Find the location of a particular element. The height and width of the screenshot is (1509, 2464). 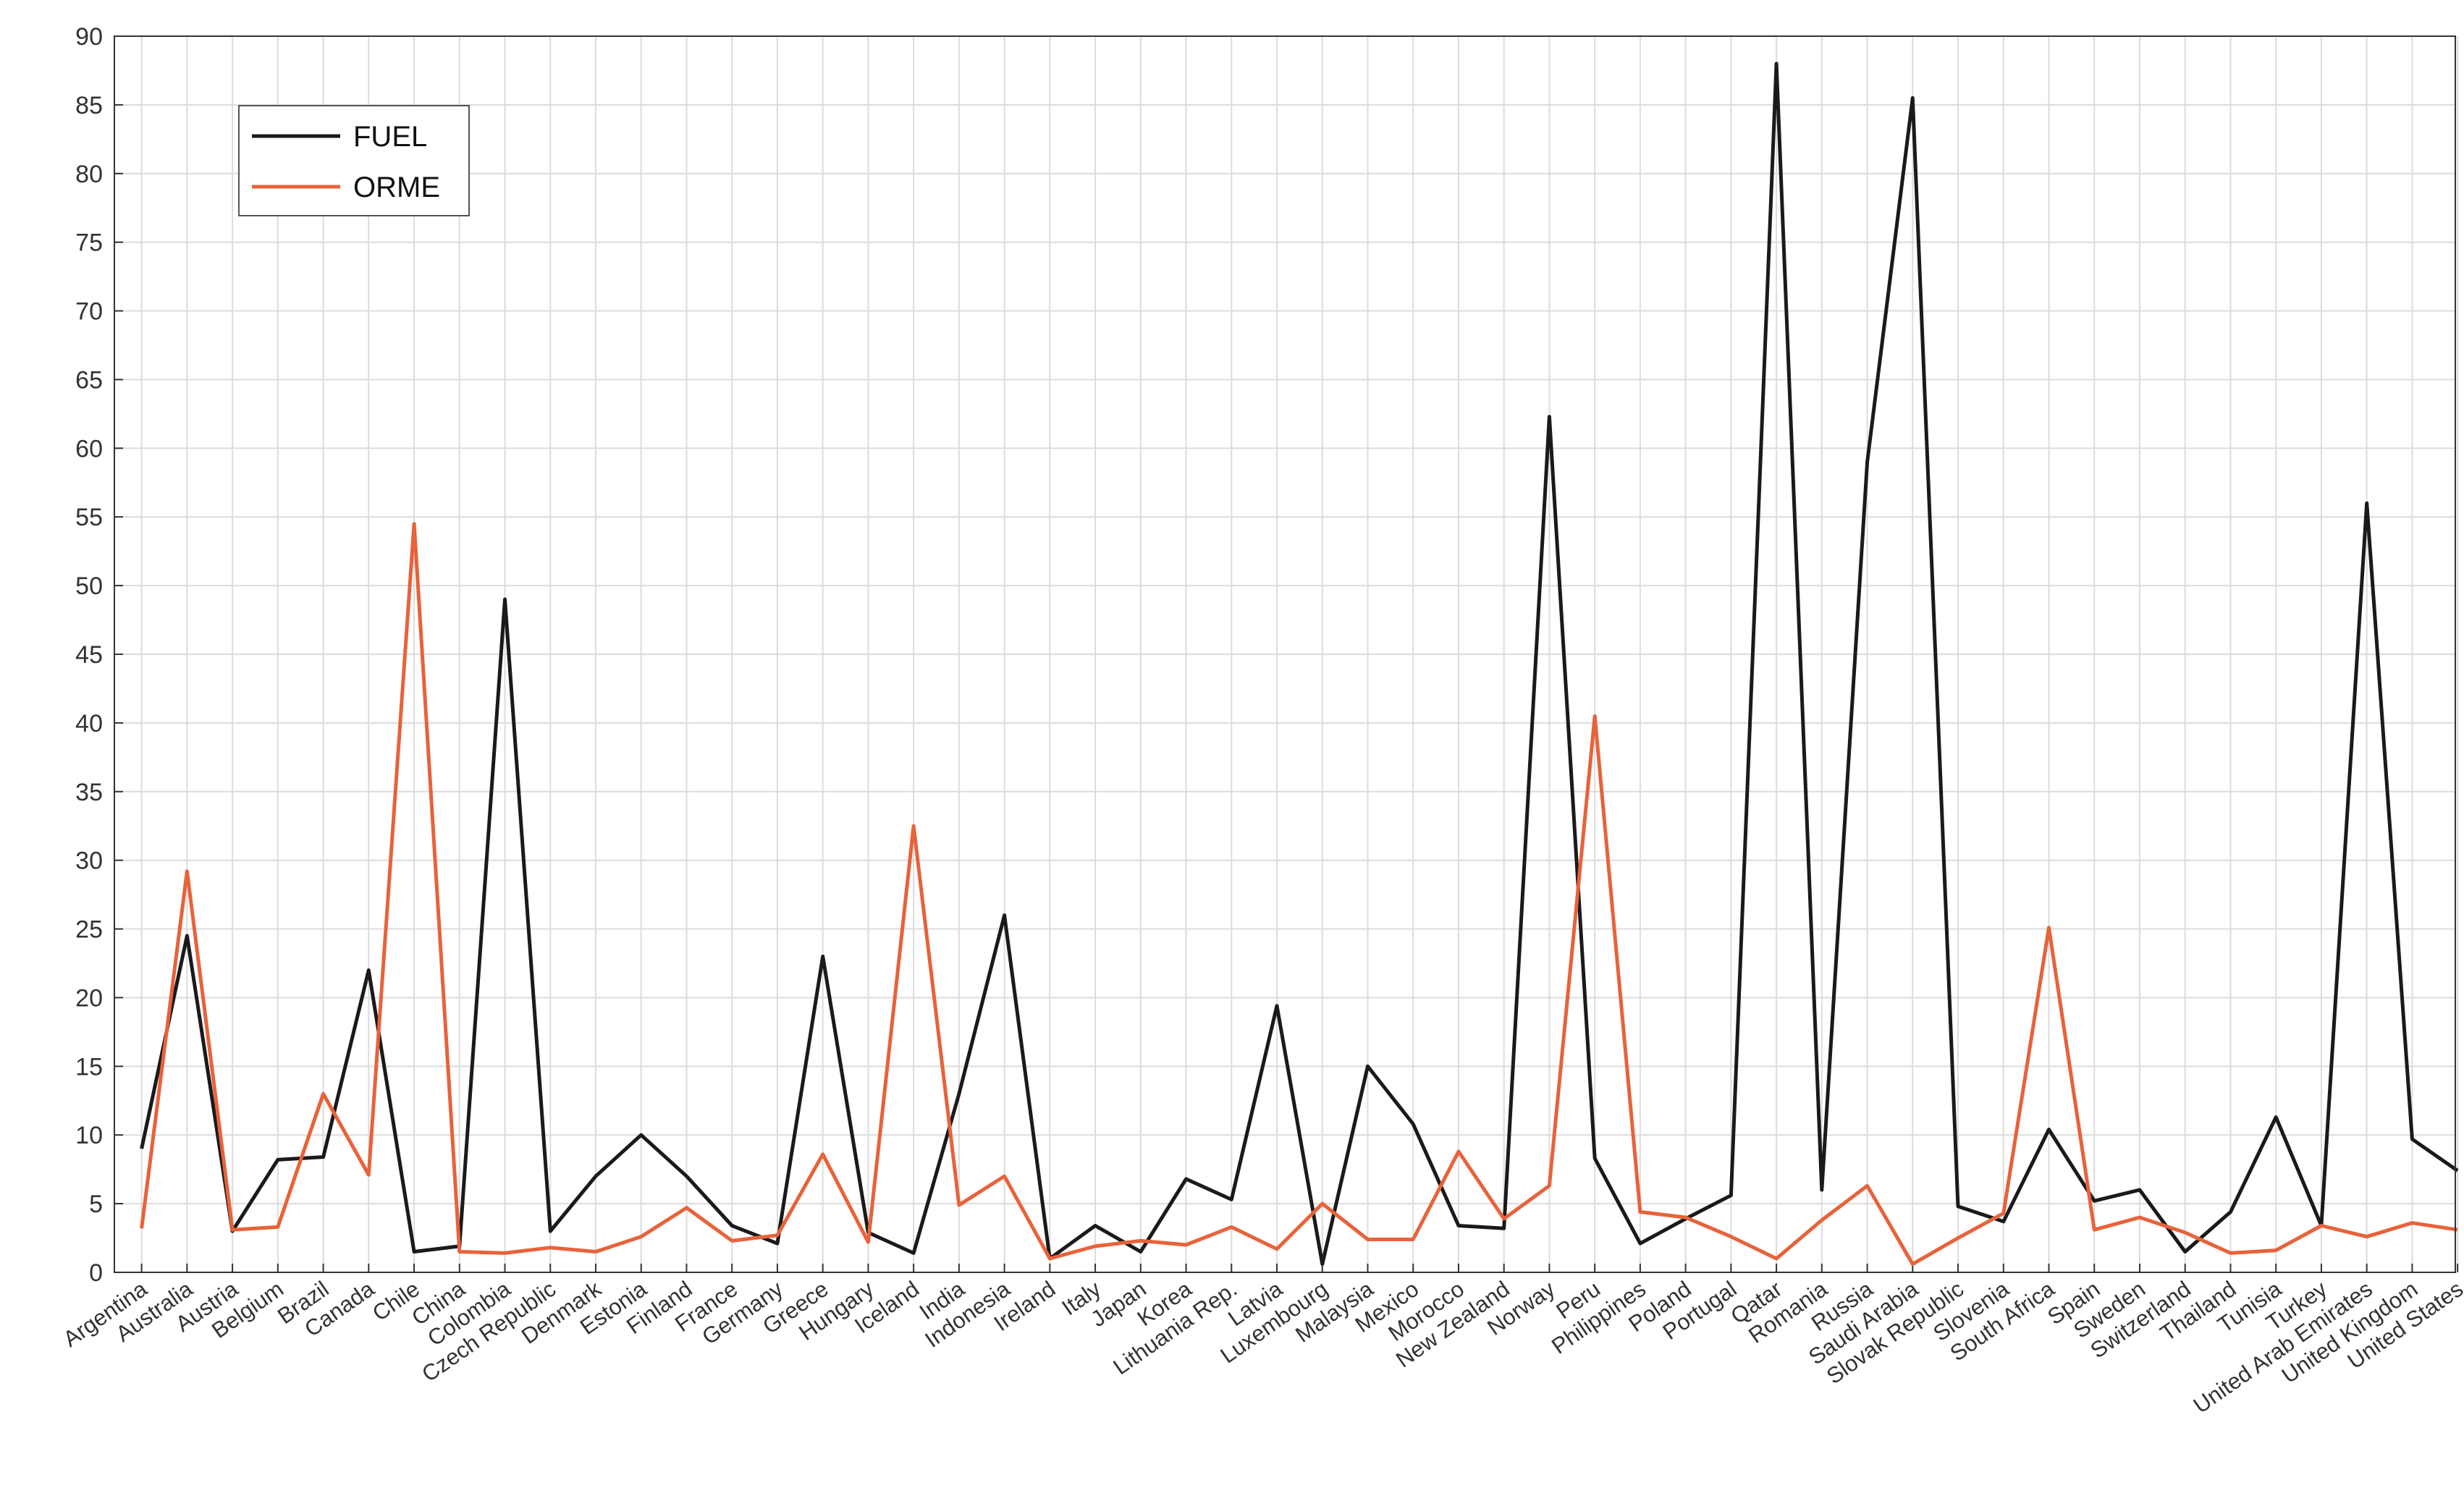

legend-box is located at coordinates (354, 160).